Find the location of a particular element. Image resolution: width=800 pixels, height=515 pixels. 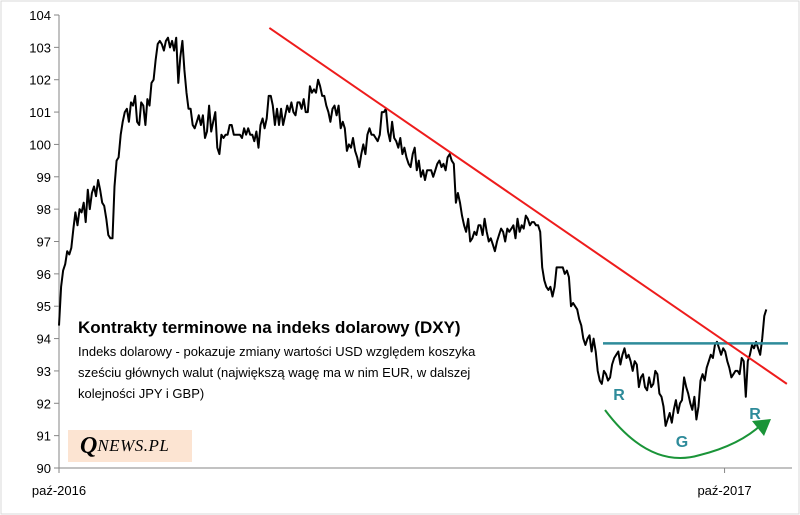

y-tick-label: 100 is located at coordinates (40, 144).